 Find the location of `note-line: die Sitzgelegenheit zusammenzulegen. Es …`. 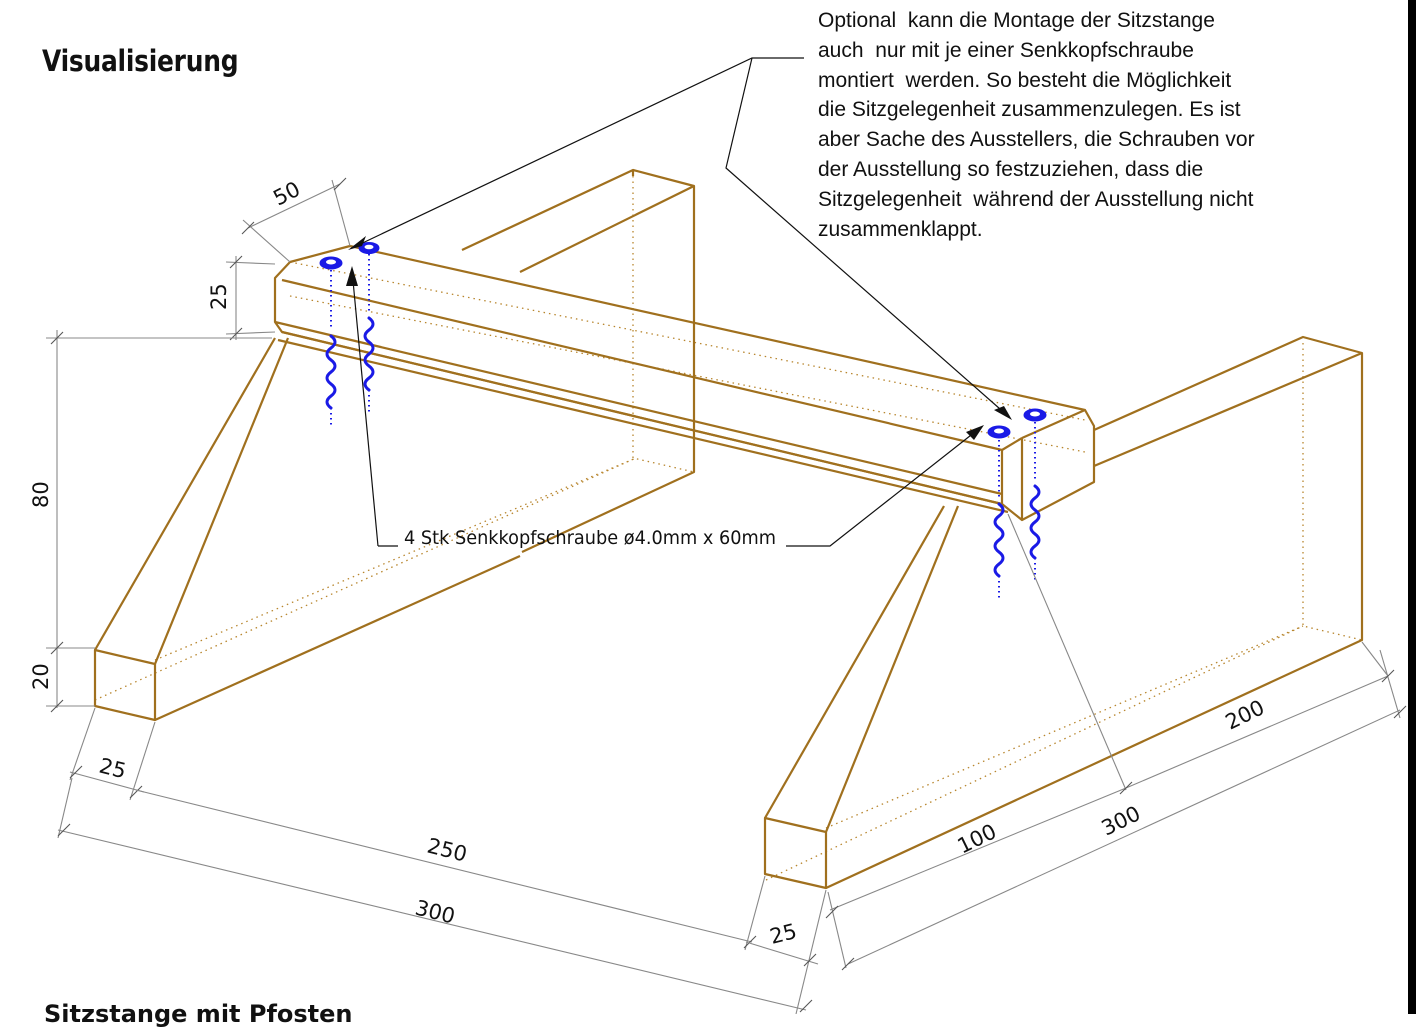

note-line: die Sitzgelegenheit zusammenzulegen. Es … is located at coordinates (1029, 110).